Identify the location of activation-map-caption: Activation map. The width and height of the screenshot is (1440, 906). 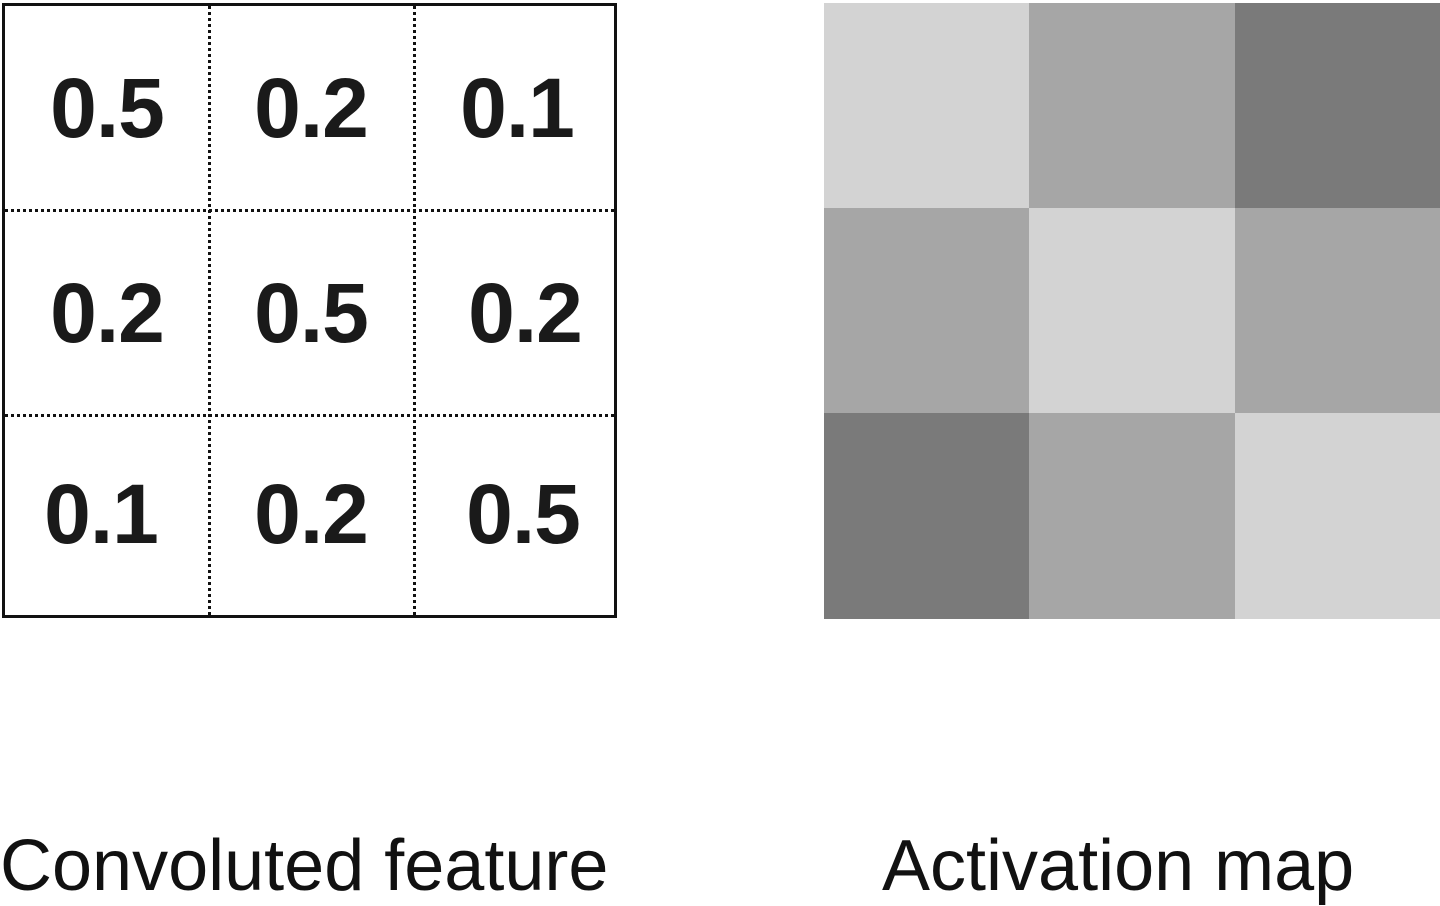
(1118, 866).